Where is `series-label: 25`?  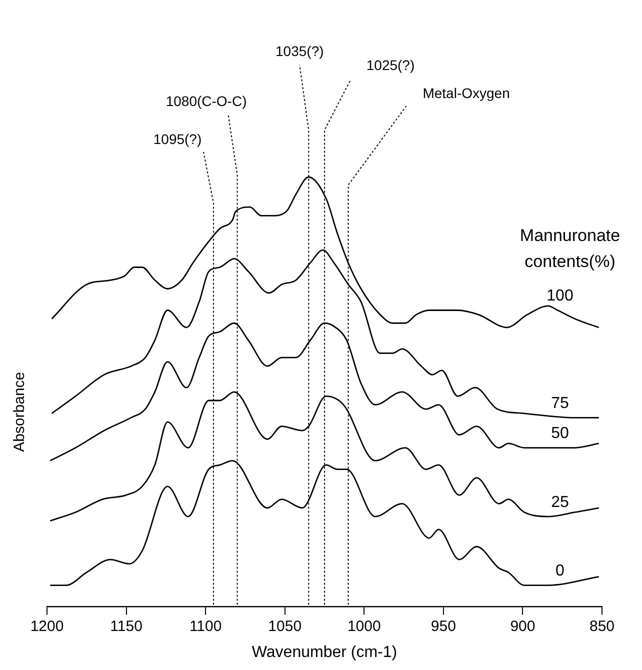
series-label: 25 is located at coordinates (560, 502).